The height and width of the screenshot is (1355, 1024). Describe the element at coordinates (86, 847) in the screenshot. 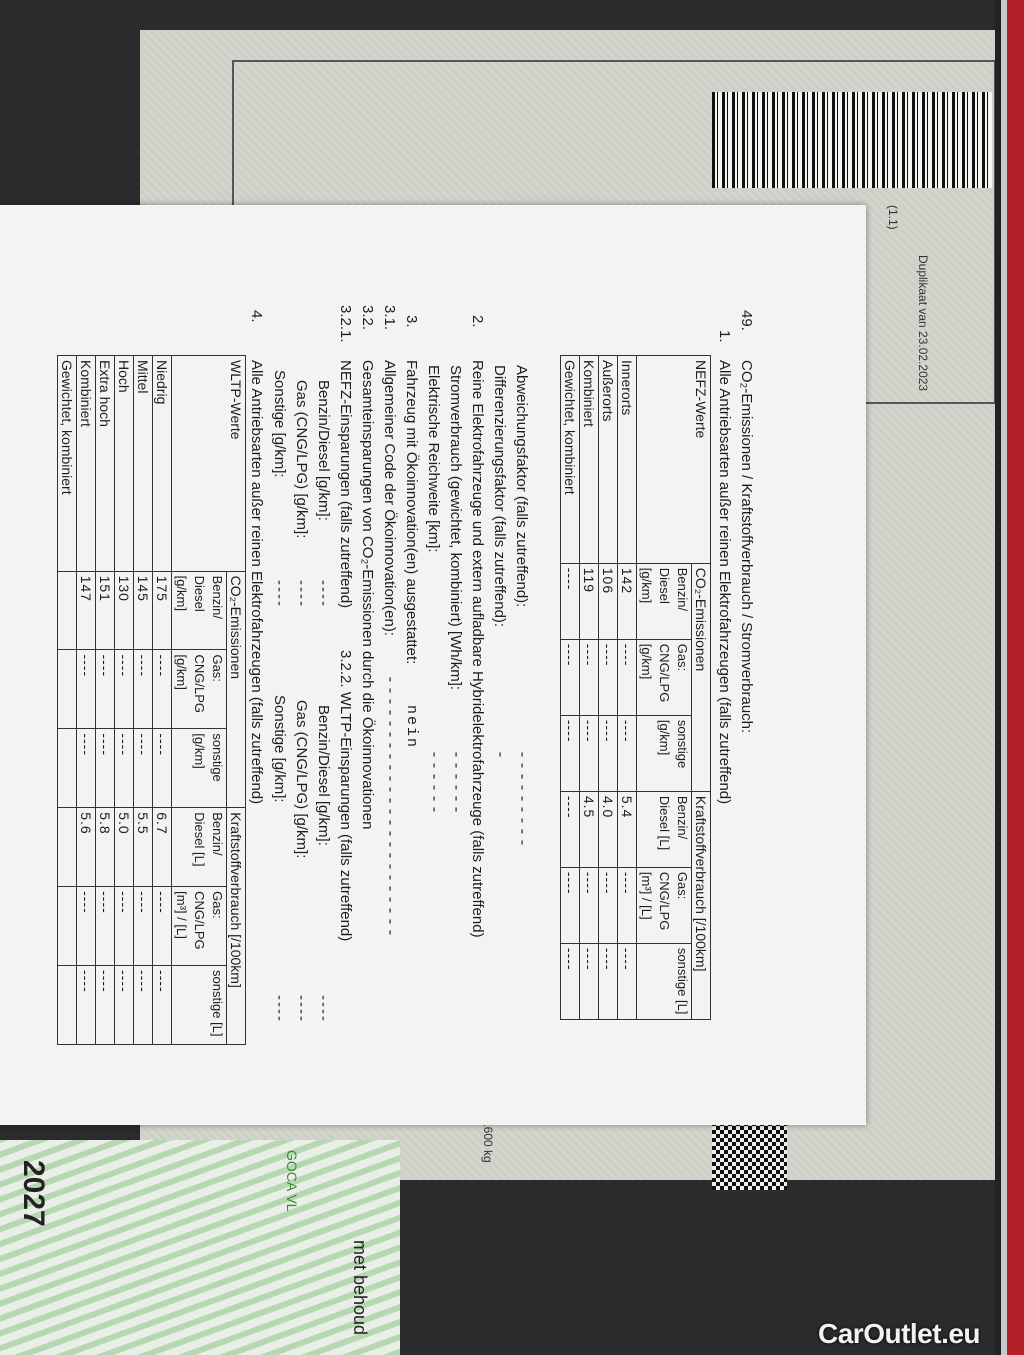

I see `cell-value: 5.6` at that location.